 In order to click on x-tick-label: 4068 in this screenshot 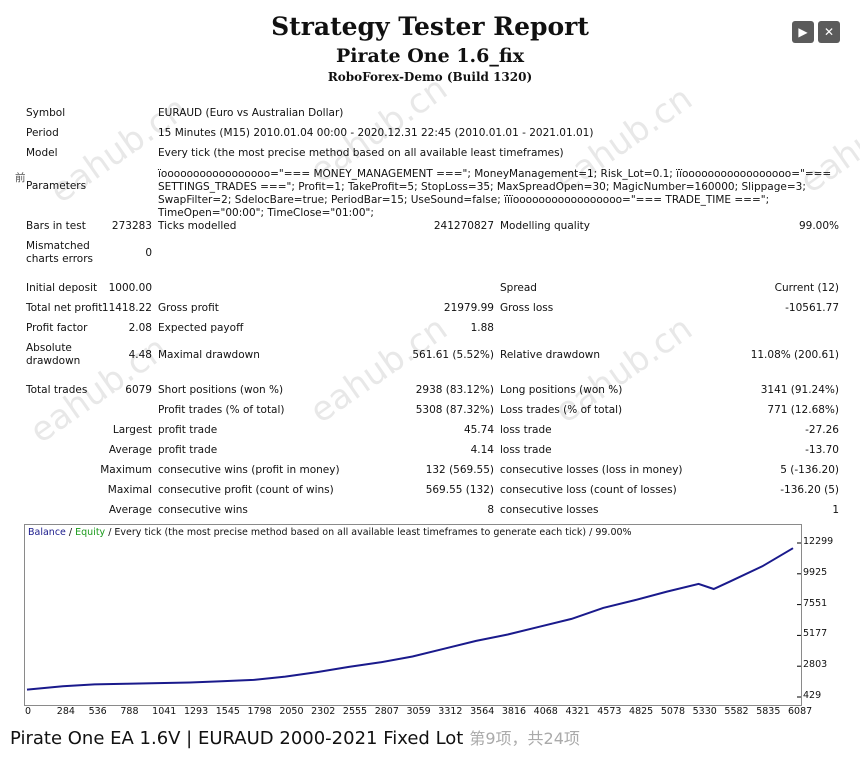, I will do `click(545, 711)`.